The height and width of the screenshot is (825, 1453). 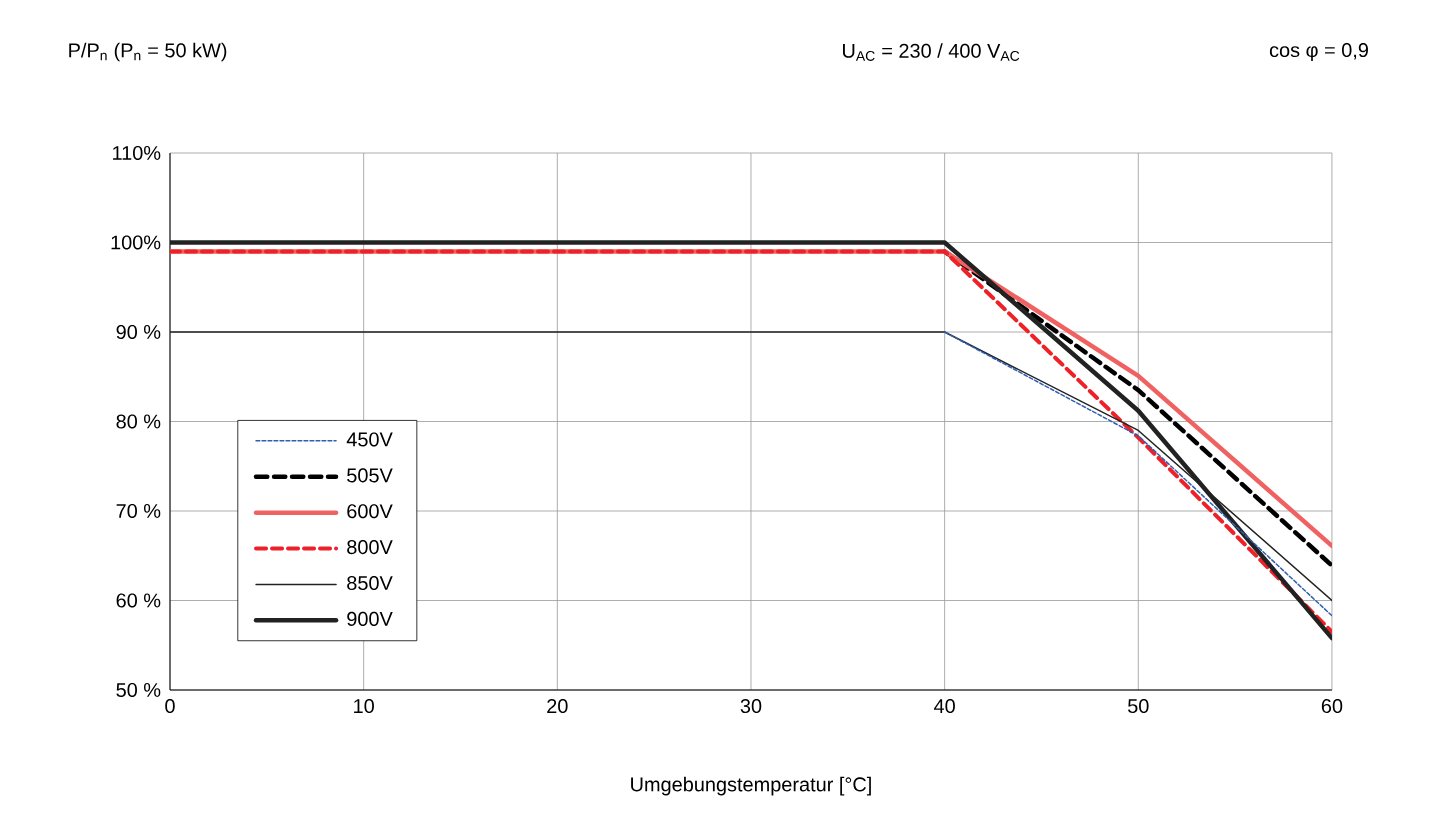 I want to click on text: cos φ = 0,9, so click(x=1318, y=52).